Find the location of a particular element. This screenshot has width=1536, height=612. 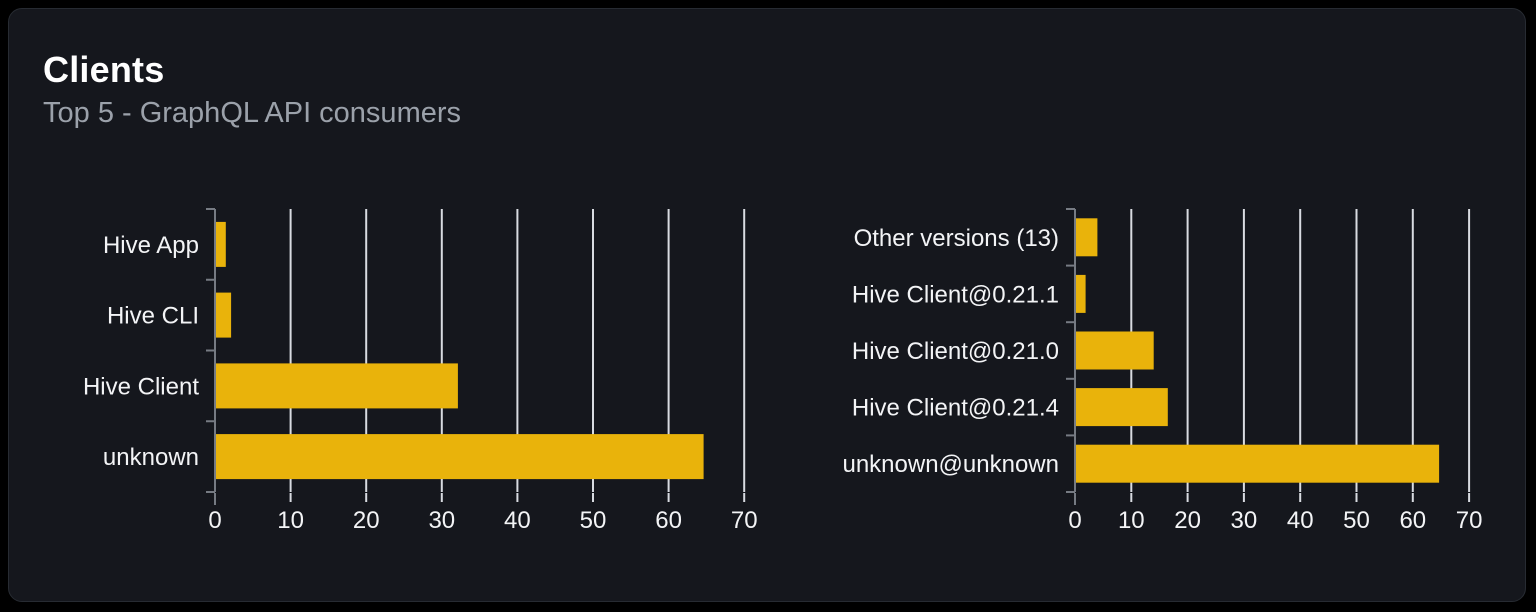

category-label-hive-app: Hive App is located at coordinates (151, 245).